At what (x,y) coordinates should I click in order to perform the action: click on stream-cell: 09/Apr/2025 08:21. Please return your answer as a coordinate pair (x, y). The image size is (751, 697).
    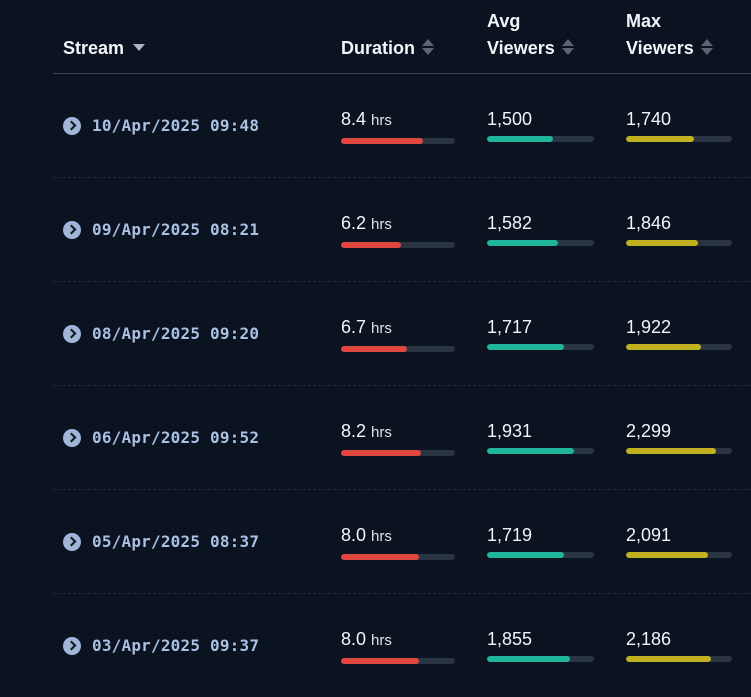
    Looking at the image, I should click on (161, 229).